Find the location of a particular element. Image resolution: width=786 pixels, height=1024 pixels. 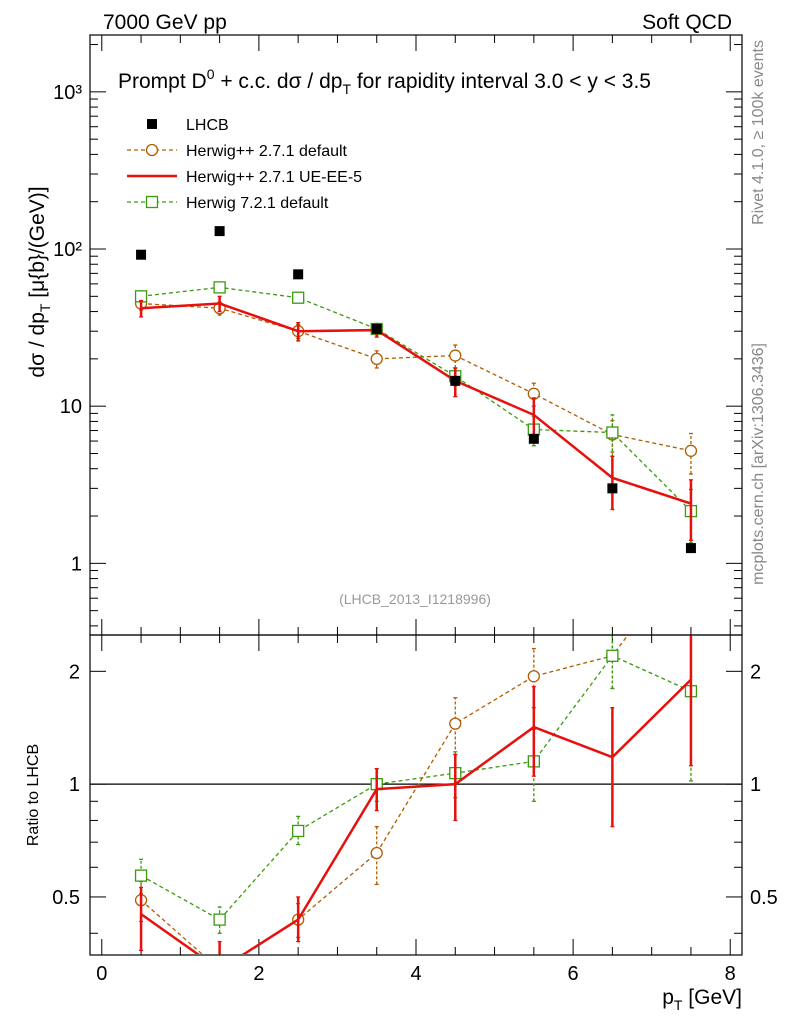

legend-marker-herwigpp-default is located at coordinates (152, 150).